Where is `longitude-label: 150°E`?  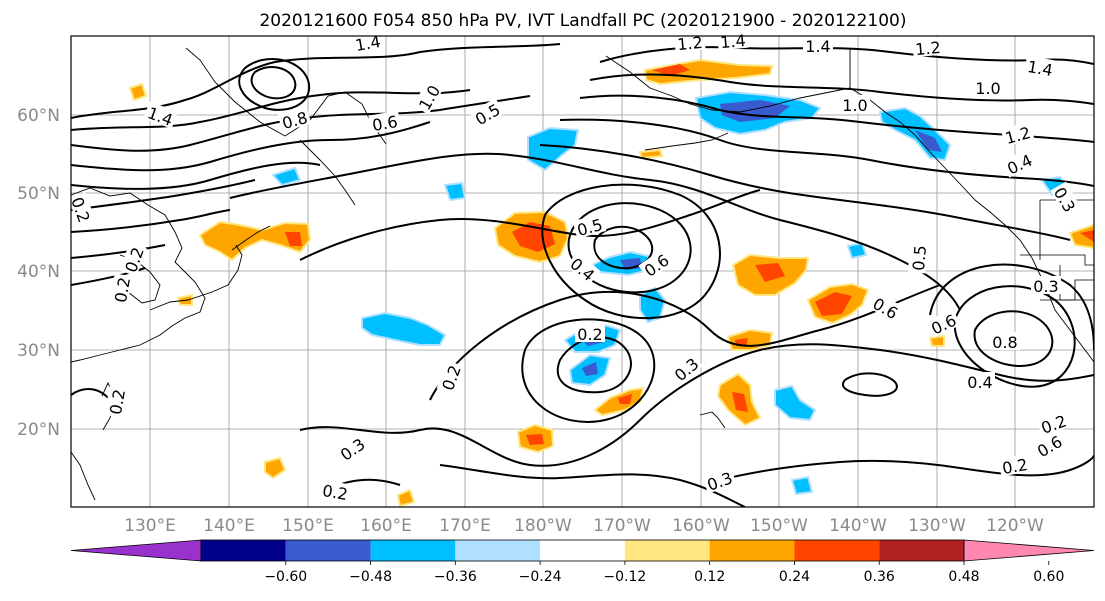 longitude-label: 150°E is located at coordinates (308, 526).